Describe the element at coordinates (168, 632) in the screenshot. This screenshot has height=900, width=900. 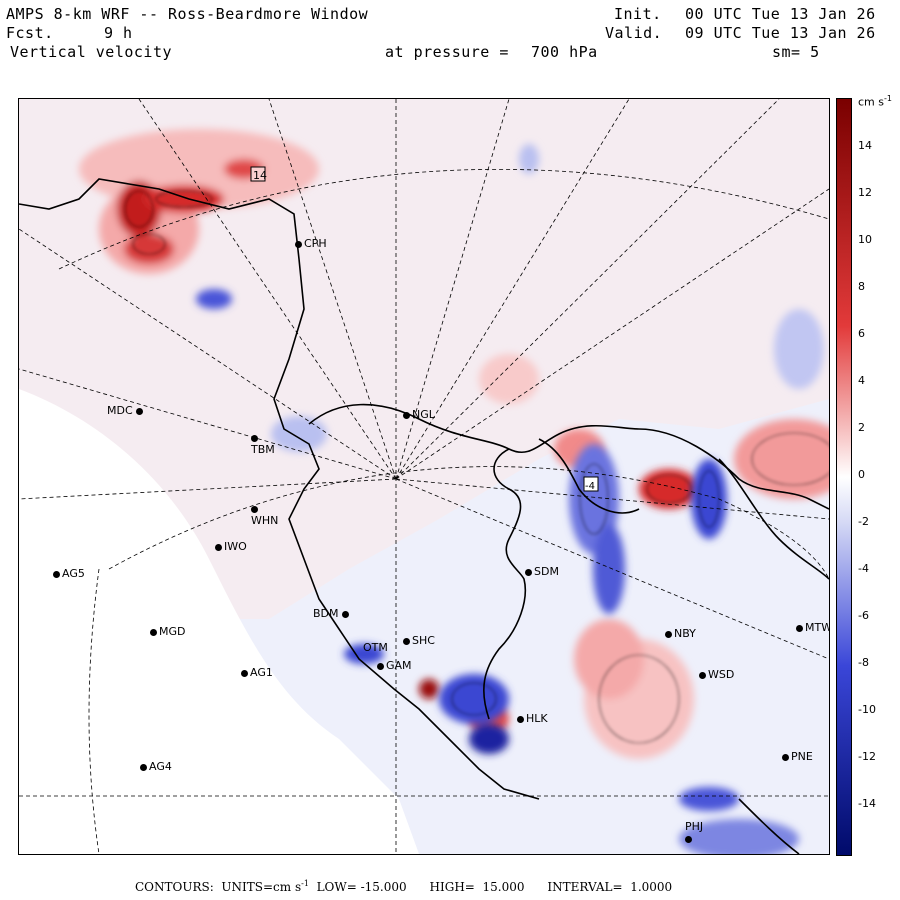
I see `station-mgd: MGD` at that location.